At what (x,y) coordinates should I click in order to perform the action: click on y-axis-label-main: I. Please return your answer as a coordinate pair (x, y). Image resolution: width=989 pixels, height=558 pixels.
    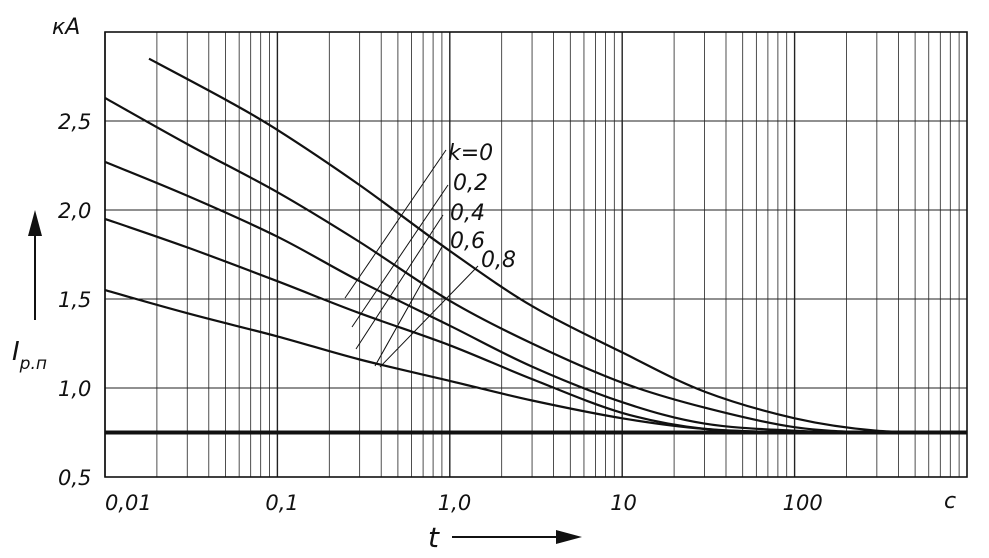
    Looking at the image, I should click on (16, 352).